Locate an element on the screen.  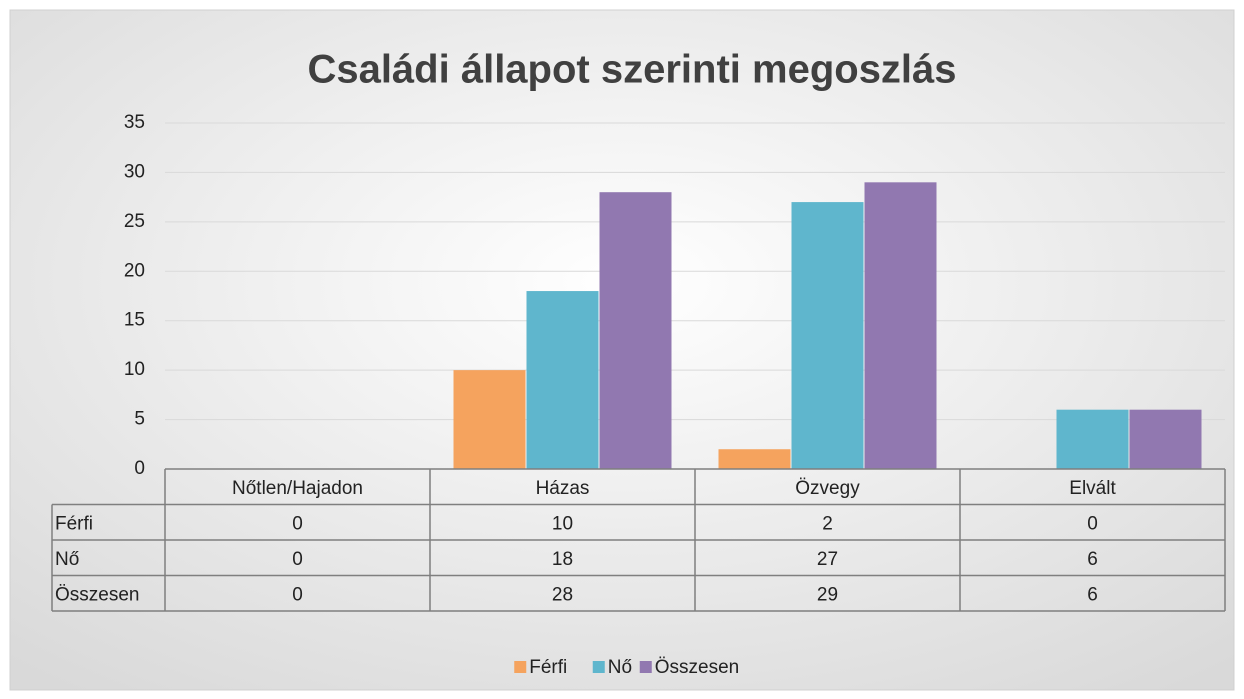
y-tick-label: 30 is located at coordinates (134, 171).